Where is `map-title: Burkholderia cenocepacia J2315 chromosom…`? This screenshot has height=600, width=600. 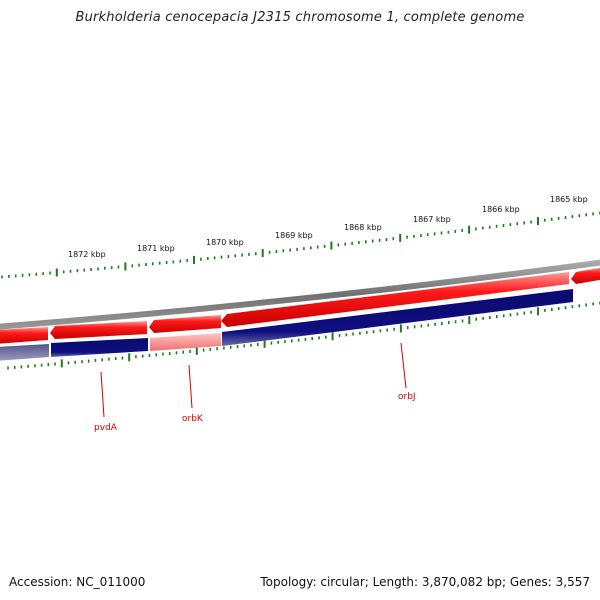 map-title: Burkholderia cenocepacia J2315 chromosom… is located at coordinates (300, 17).